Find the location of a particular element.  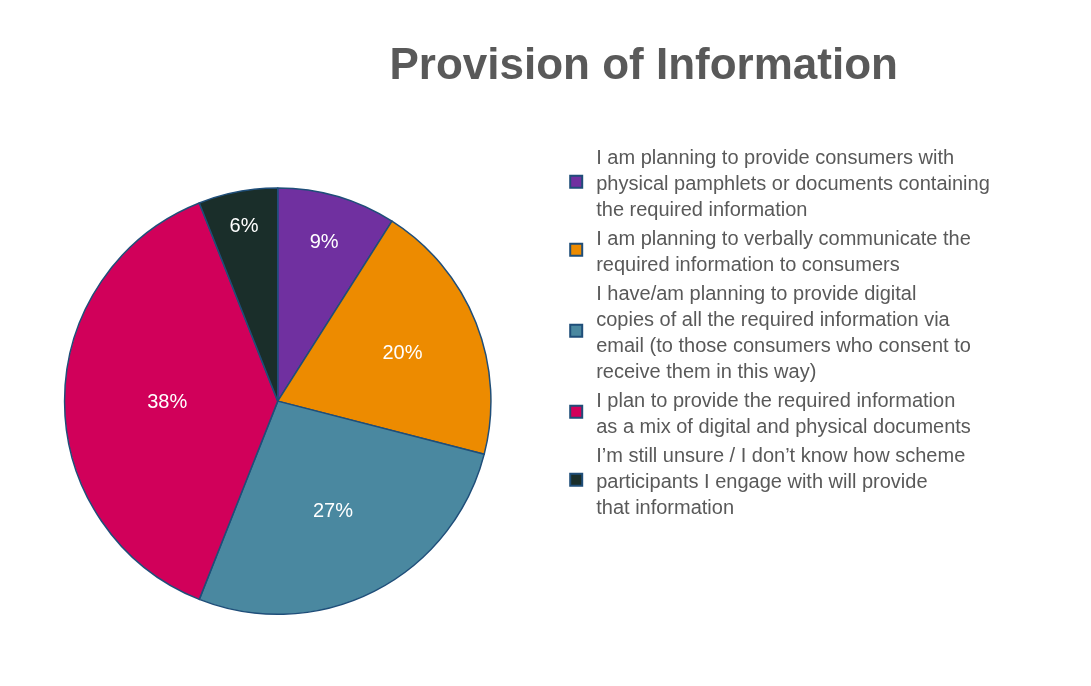

data-label: 6% is located at coordinates (244, 224).